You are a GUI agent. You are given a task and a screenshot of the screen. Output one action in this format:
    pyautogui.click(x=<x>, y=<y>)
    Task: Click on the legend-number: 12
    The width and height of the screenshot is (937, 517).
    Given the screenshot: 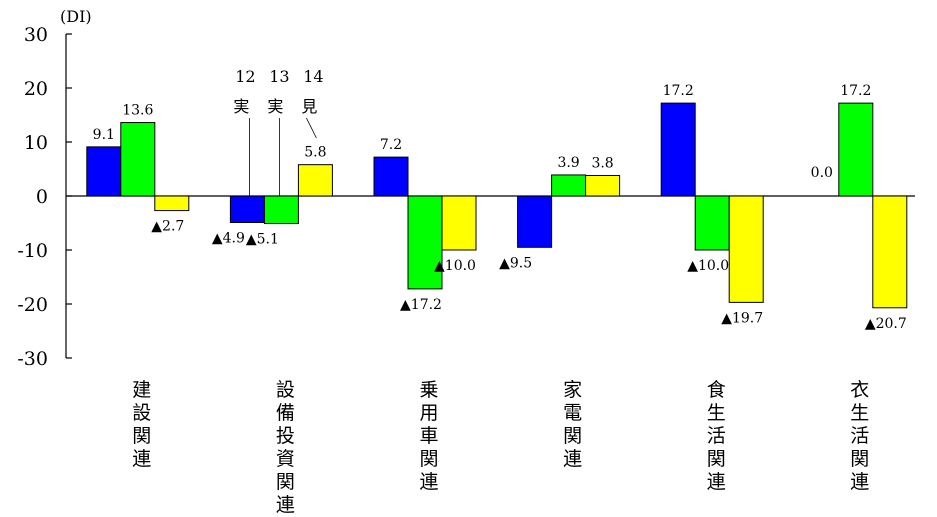 What is the action you would take?
    pyautogui.click(x=245, y=76)
    